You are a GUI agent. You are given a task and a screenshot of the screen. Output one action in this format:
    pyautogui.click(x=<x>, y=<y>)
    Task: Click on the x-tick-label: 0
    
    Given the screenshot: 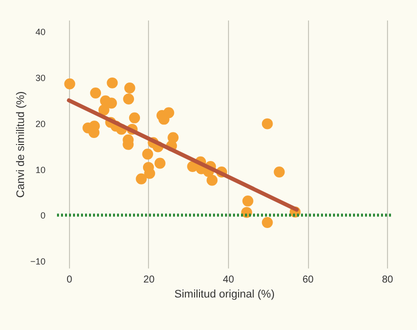 What is the action you would take?
    pyautogui.click(x=69, y=280)
    